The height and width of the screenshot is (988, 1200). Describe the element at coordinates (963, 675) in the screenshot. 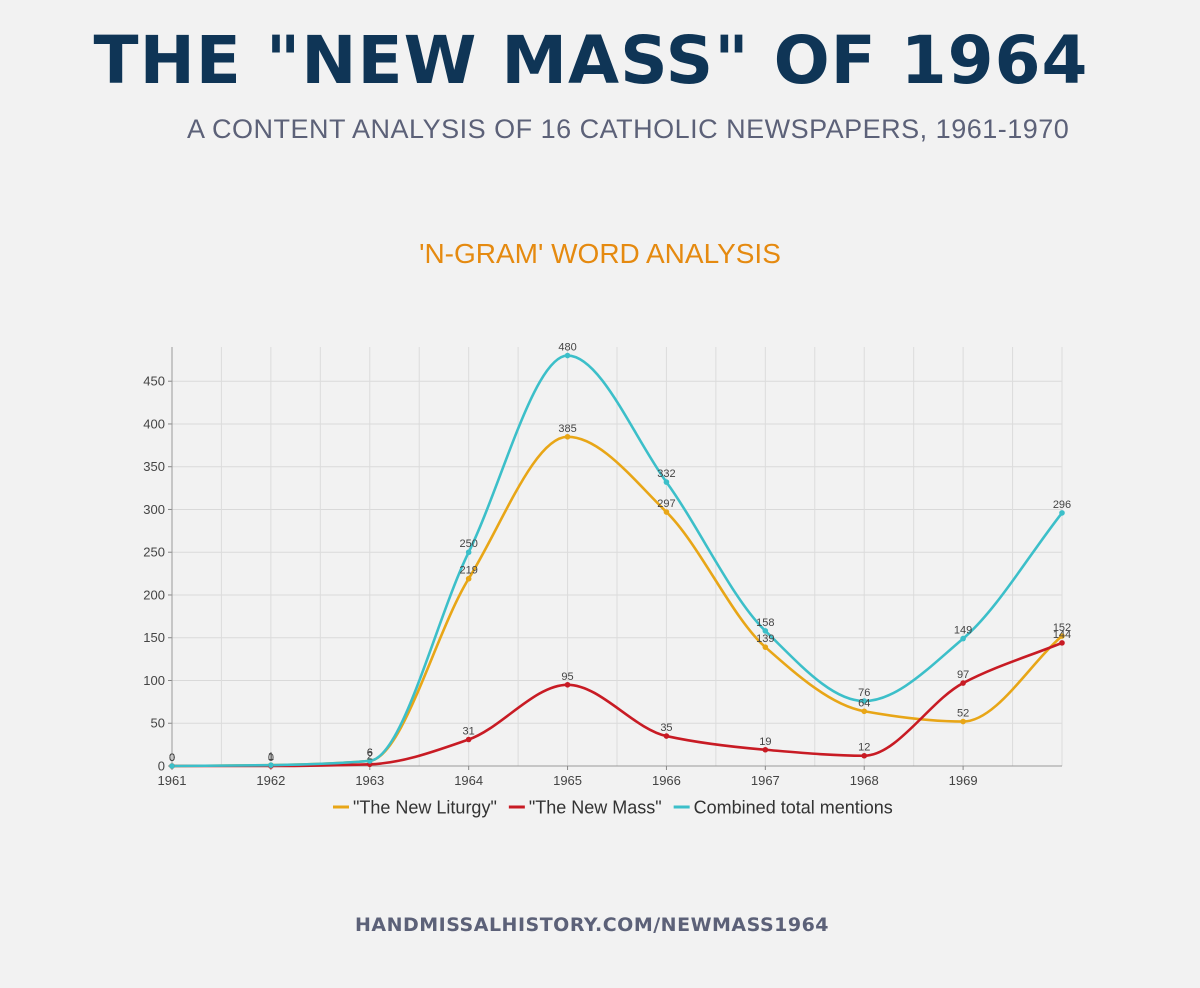

I see `data-label: 97` at that location.